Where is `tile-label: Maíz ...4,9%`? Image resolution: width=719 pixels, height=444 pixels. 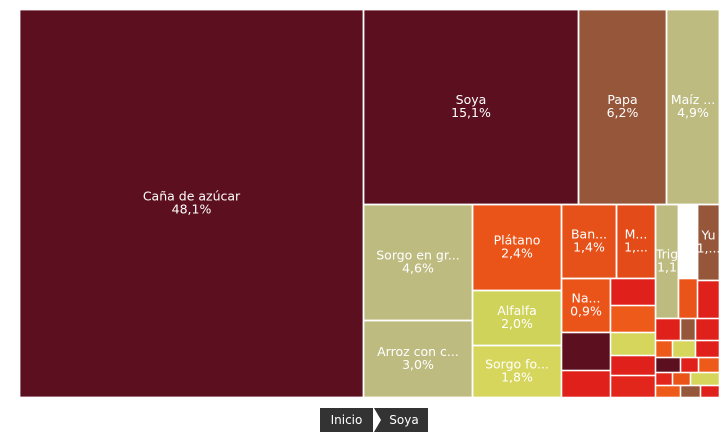 tile-label: Maíz ...4,9% is located at coordinates (693, 106).